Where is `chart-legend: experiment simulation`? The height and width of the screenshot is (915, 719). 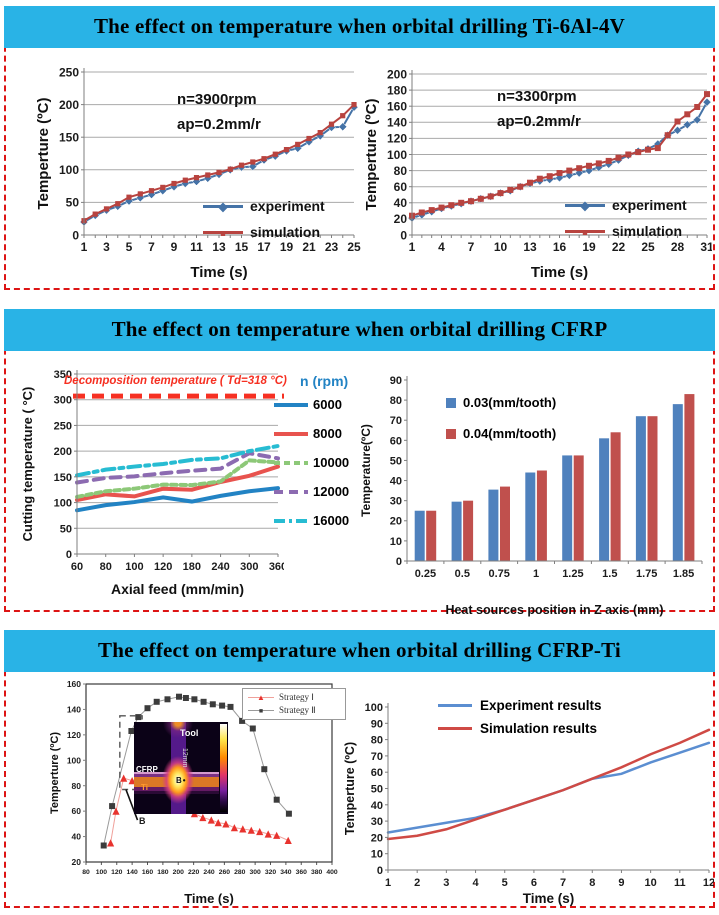 chart-legend: experiment simulation is located at coordinates (626, 218).